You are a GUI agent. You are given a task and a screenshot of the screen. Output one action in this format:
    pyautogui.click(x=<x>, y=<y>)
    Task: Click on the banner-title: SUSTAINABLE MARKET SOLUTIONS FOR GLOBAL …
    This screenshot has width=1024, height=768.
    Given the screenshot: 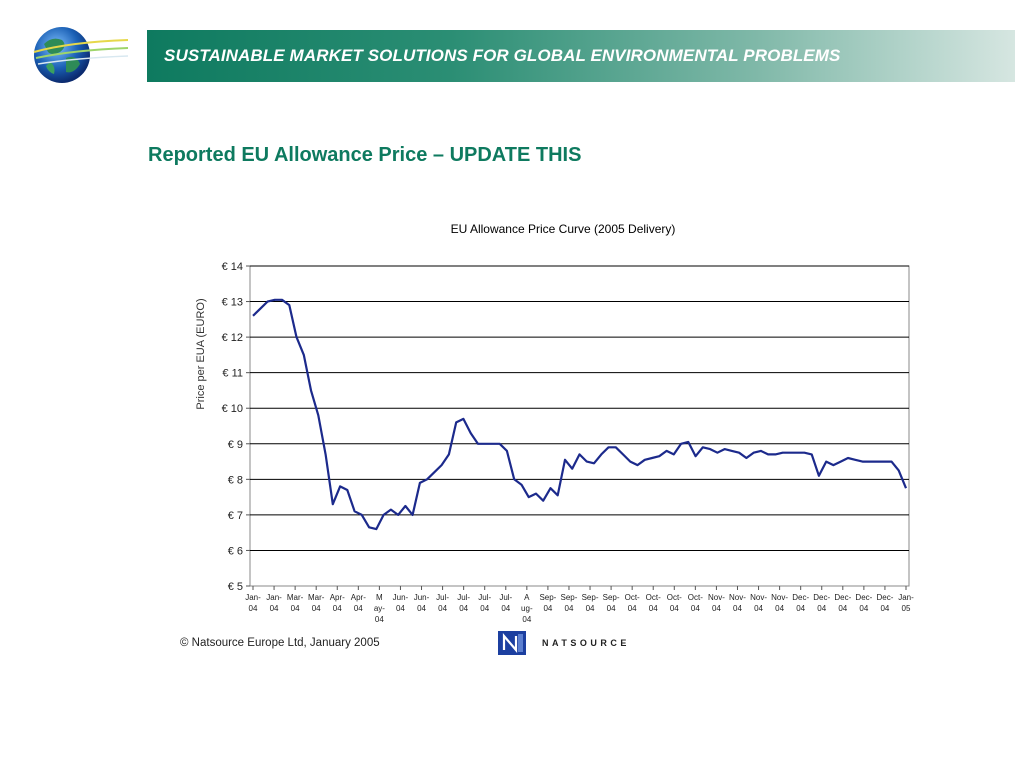 What is the action you would take?
    pyautogui.click(x=502, y=55)
    